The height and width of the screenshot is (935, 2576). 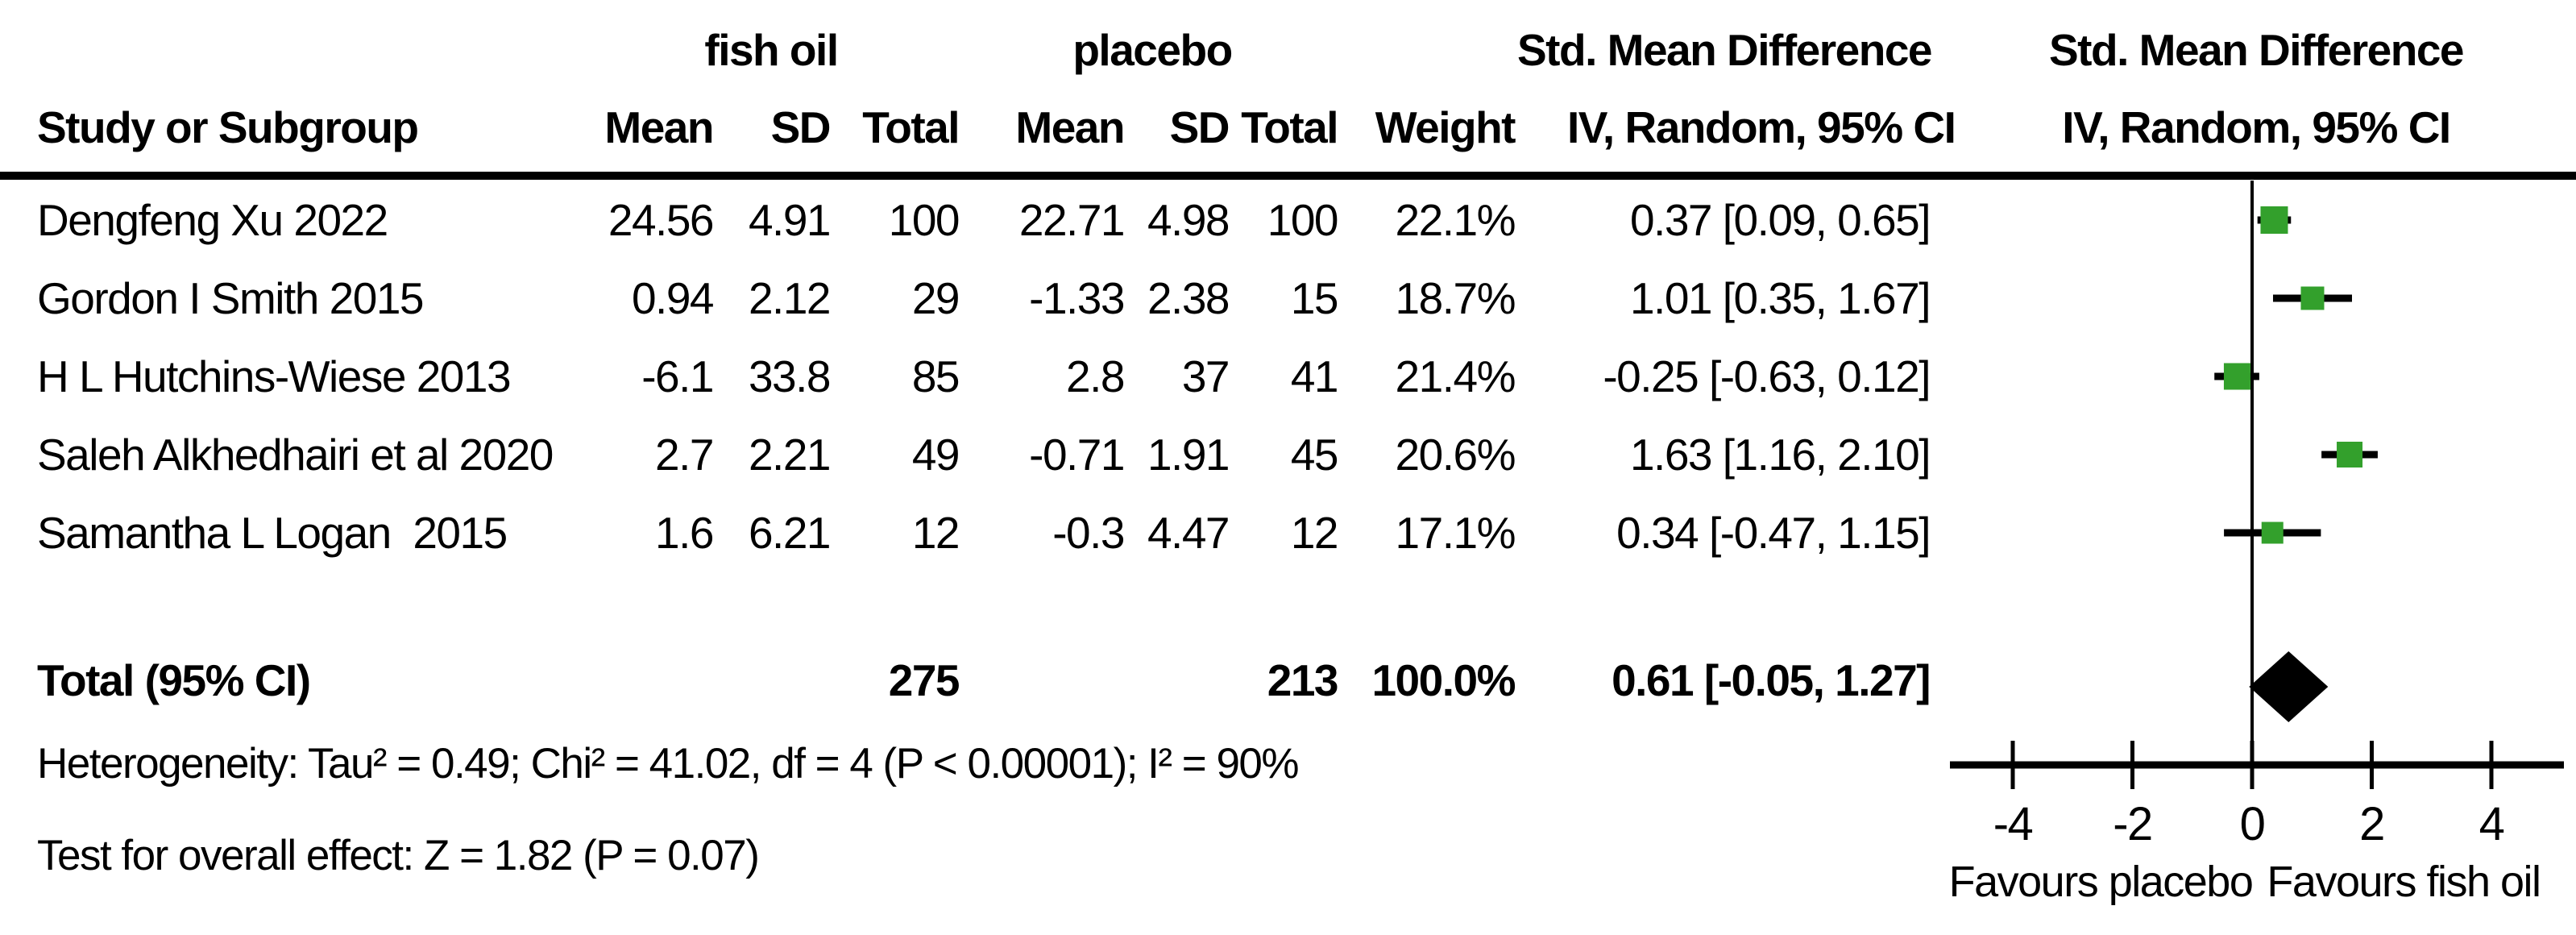 What do you see at coordinates (1199, 127) in the screenshot?
I see `sd2-column-header: SD` at bounding box center [1199, 127].